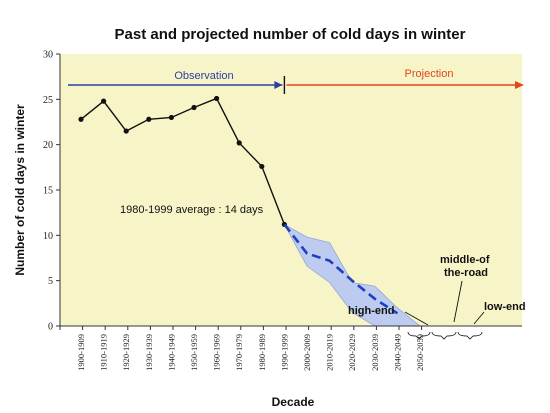  Describe the element at coordinates (505, 307) in the screenshot. I see `low-end-label: low-end` at that location.